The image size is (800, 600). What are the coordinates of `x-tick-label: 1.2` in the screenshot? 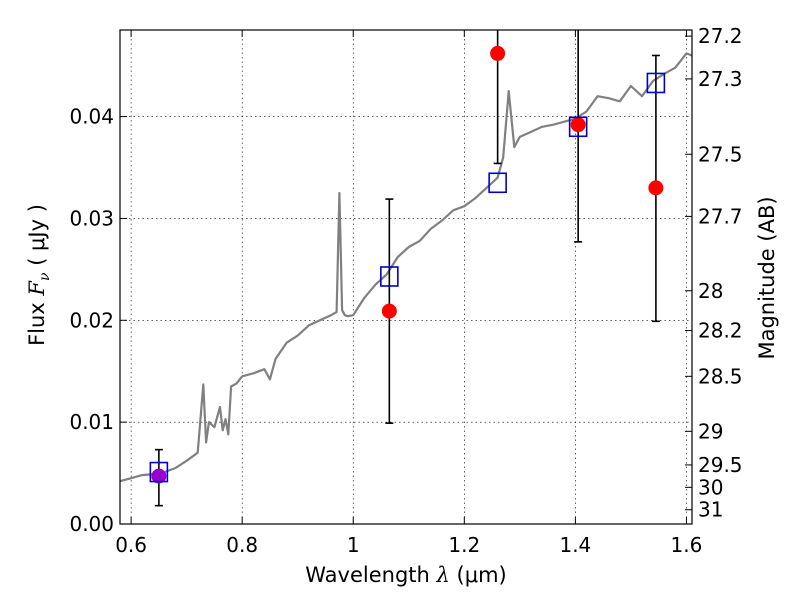 It's located at (464, 545).